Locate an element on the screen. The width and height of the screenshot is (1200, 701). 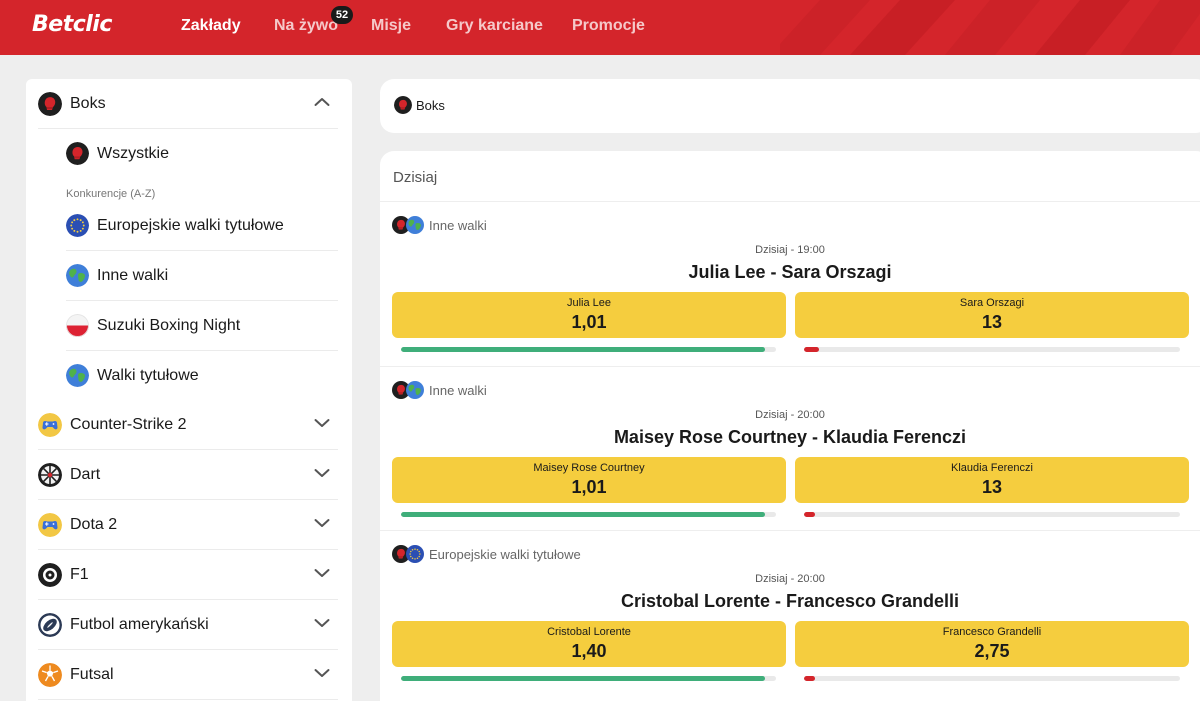
sidebar-sport-f1: F1 is located at coordinates (189, 575).